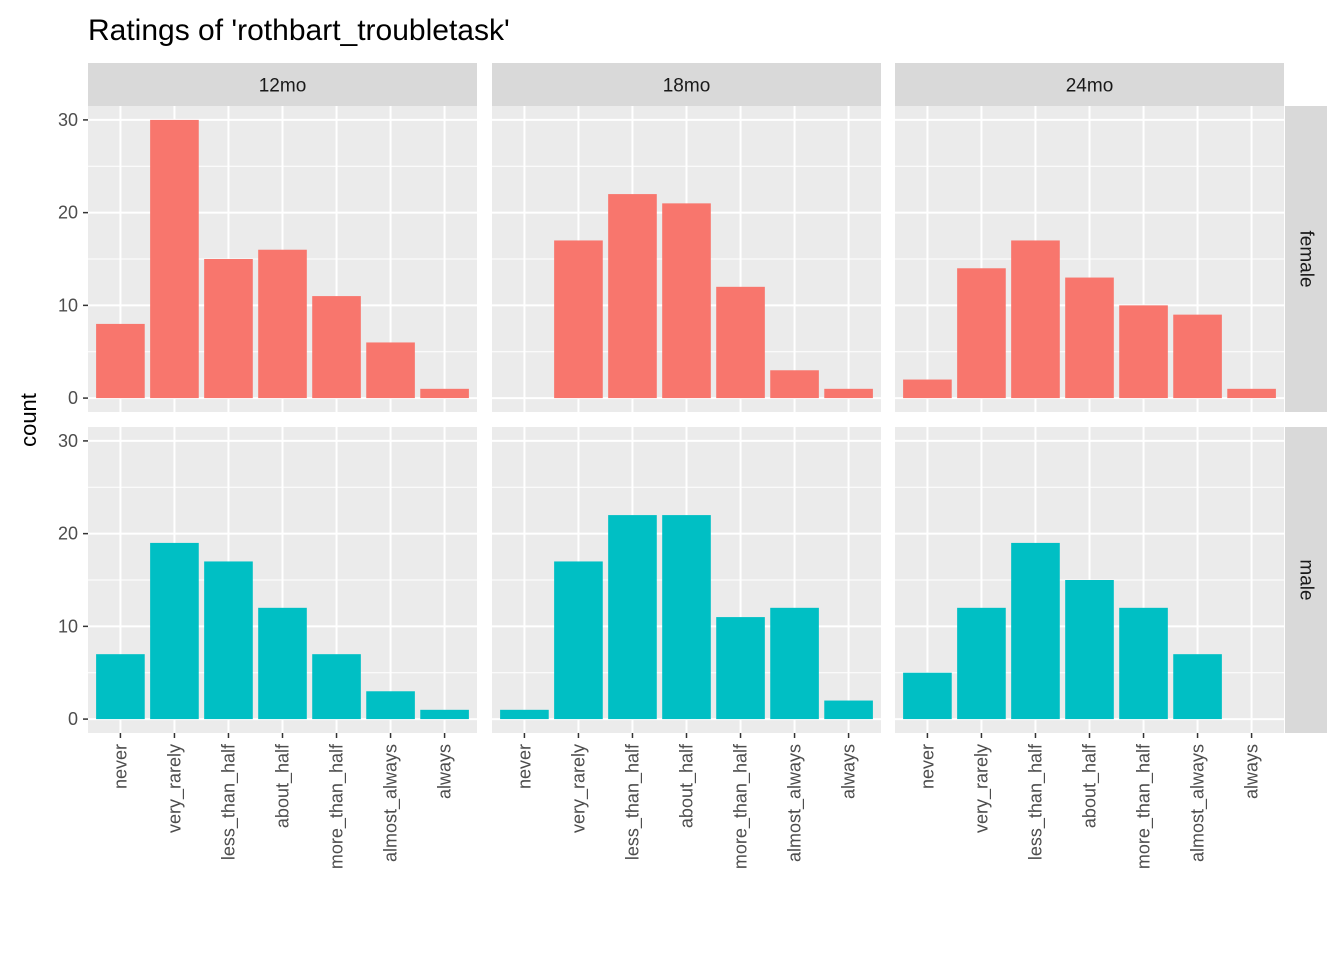 This screenshot has height=960, width=1344. I want to click on bar-male-18mo-always, so click(848, 710).